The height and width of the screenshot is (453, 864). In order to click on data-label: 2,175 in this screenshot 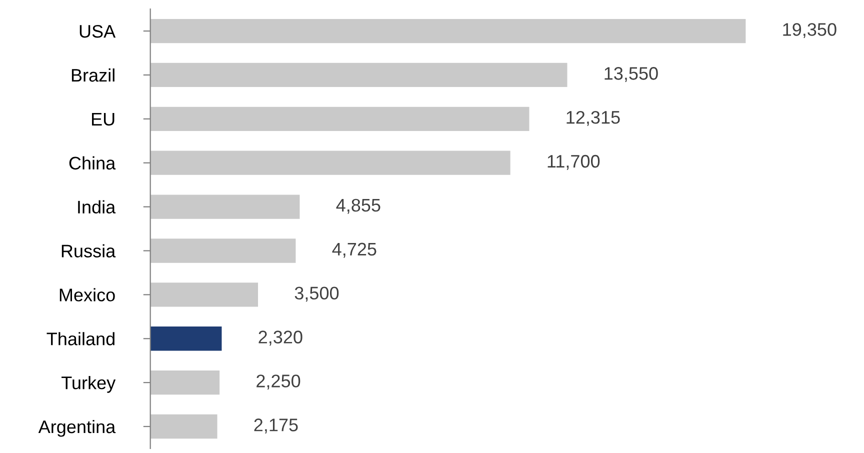, I will do `click(276, 426)`.